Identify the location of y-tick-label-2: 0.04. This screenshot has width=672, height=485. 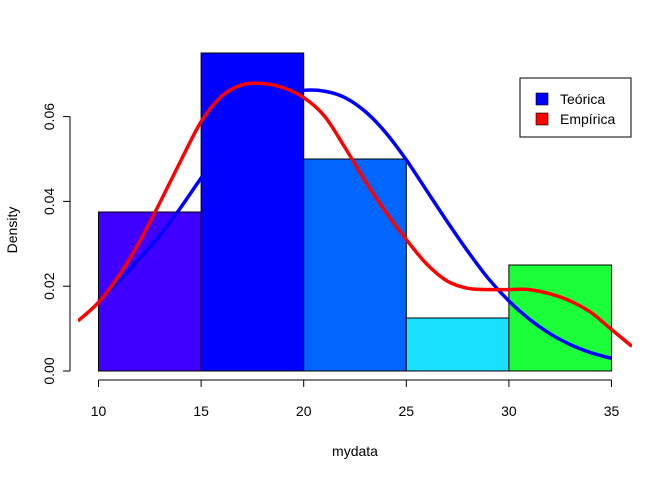
(49, 201).